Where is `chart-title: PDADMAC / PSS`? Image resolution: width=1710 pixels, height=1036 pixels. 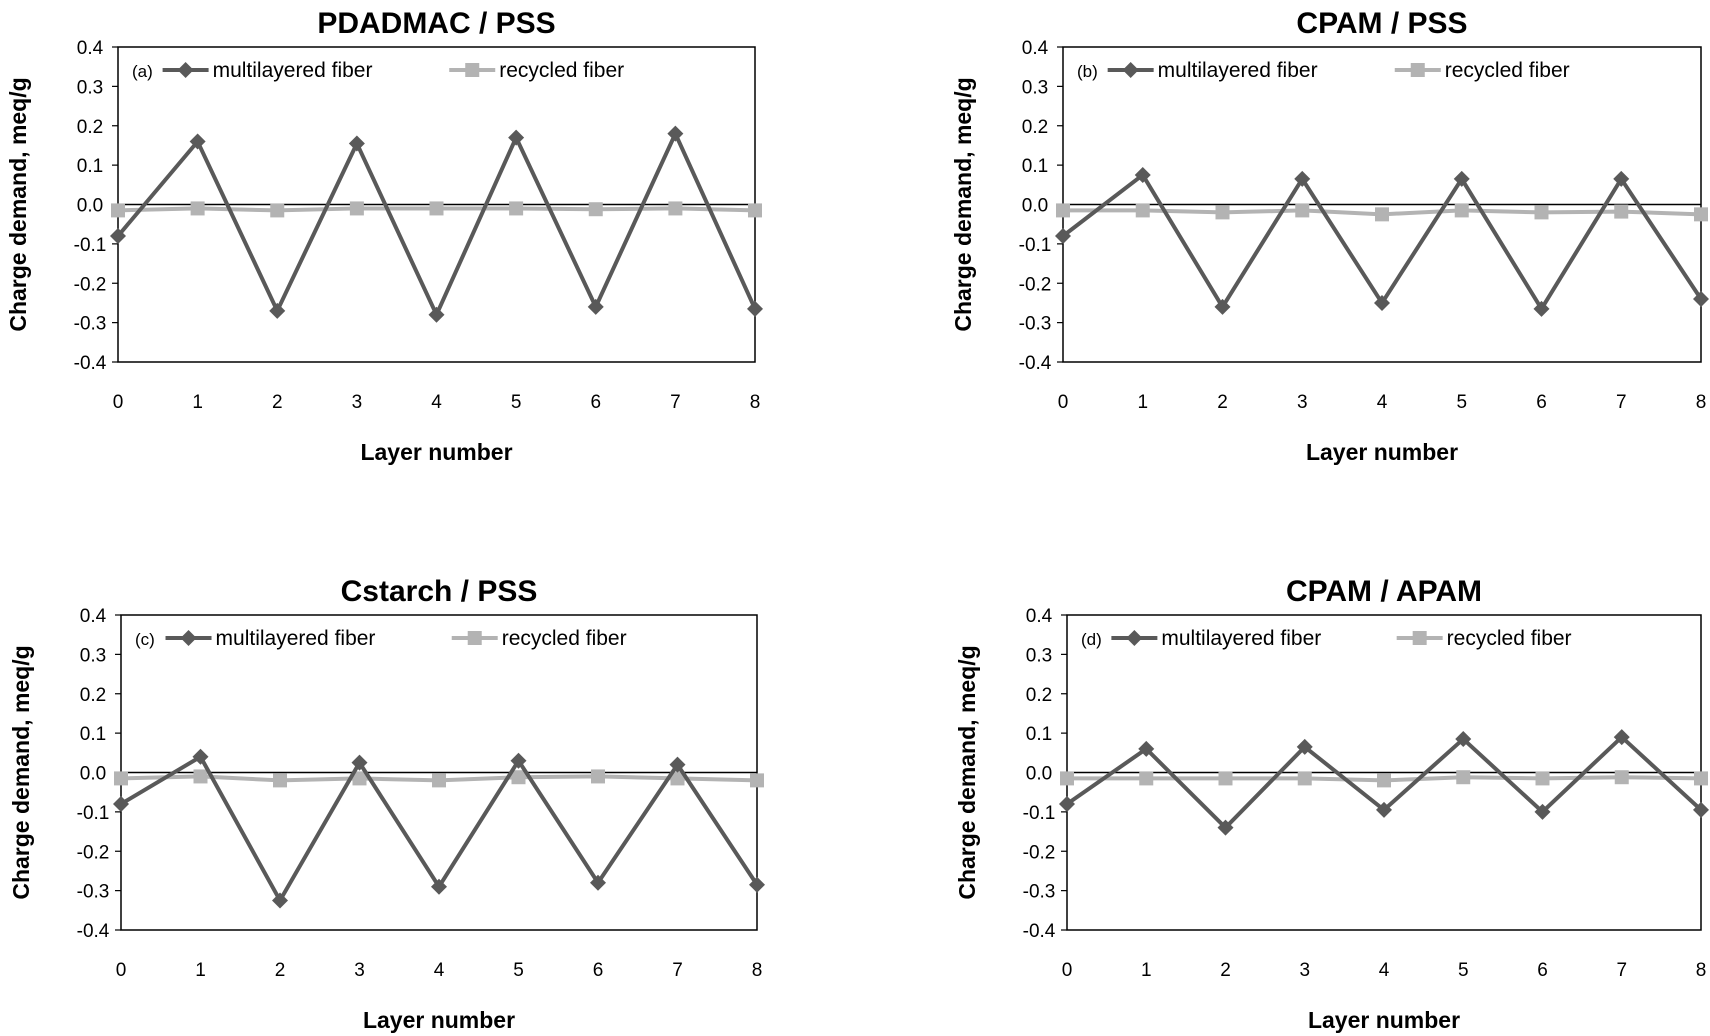
chart-title: PDADMAC / PSS is located at coordinates (436, 23).